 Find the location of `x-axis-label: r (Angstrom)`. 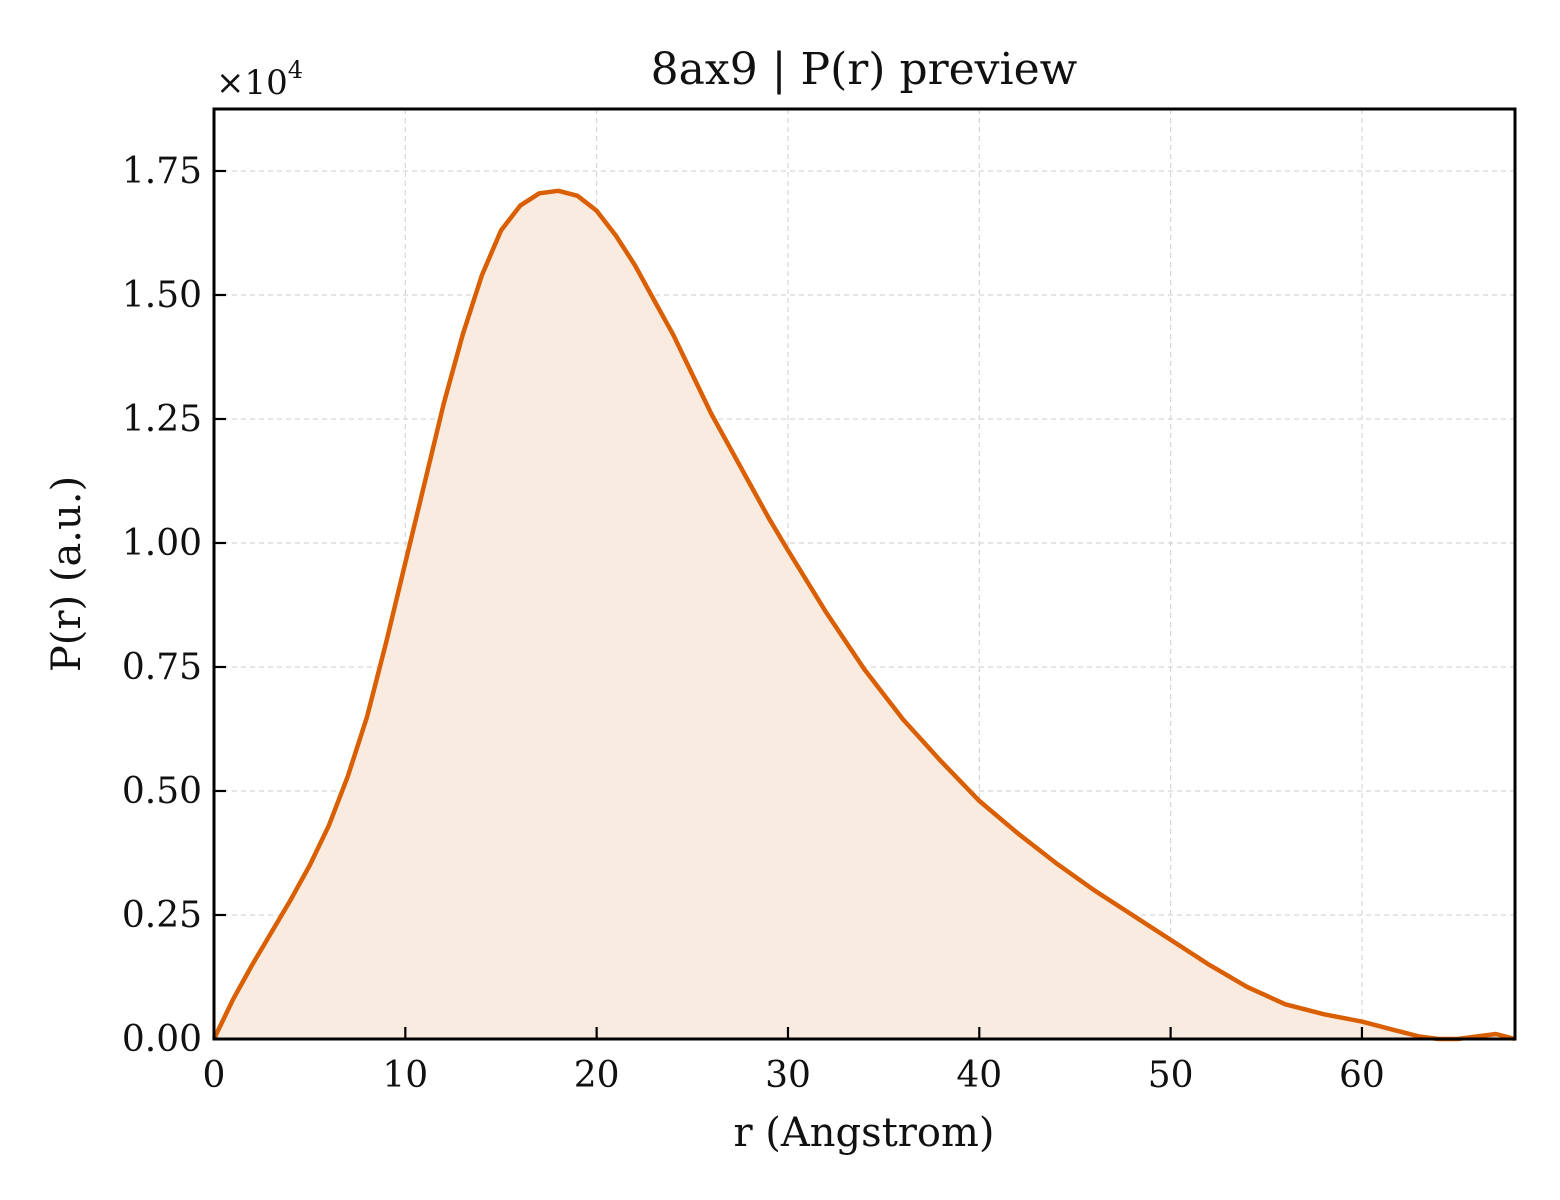

x-axis-label: r (Angstrom) is located at coordinates (863, 1133).